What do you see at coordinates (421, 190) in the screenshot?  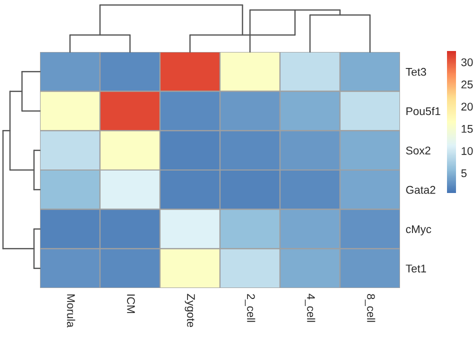 I see `y-tick-label: Gata2` at bounding box center [421, 190].